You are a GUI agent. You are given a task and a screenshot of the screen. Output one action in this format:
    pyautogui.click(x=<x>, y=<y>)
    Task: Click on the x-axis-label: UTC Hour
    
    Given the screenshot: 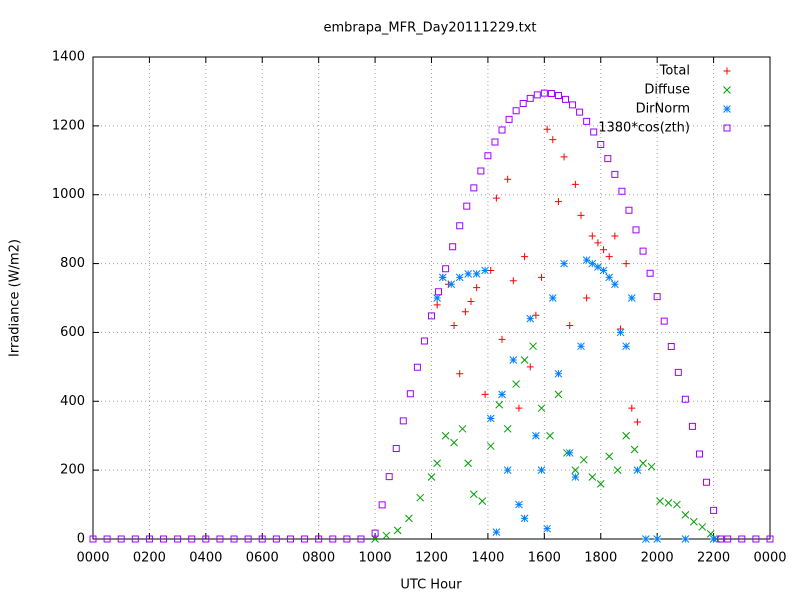 What is the action you would take?
    pyautogui.click(x=431, y=585)
    